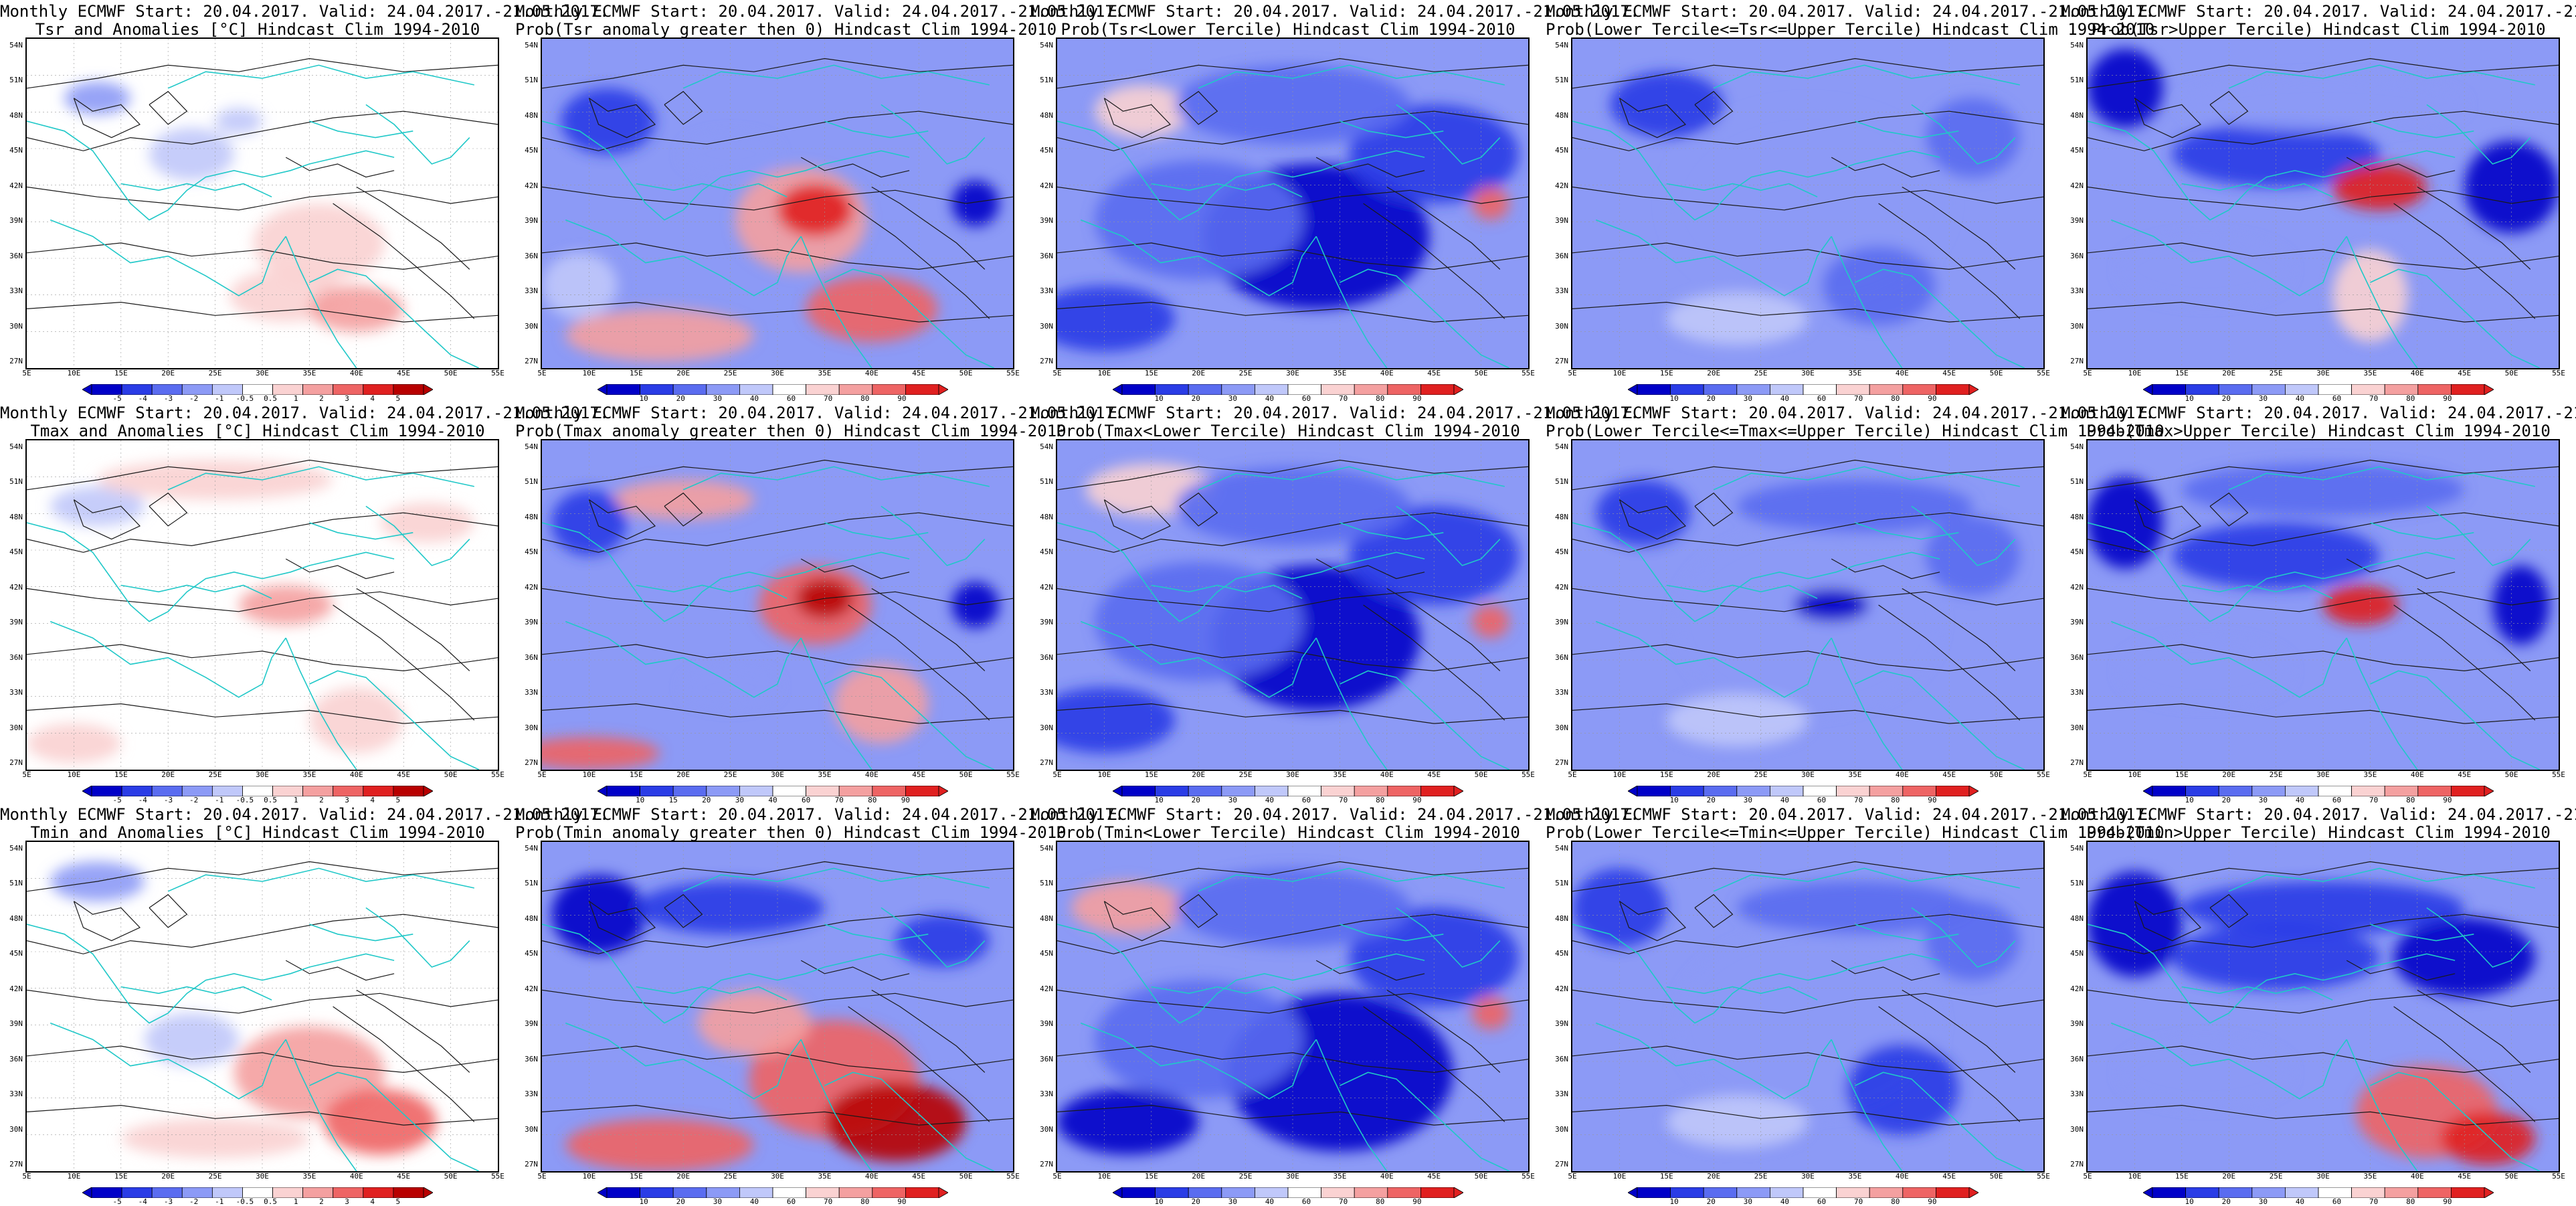 The width and height of the screenshot is (2576, 1206). I want to click on longitude-label: 30E, so click(777, 774).